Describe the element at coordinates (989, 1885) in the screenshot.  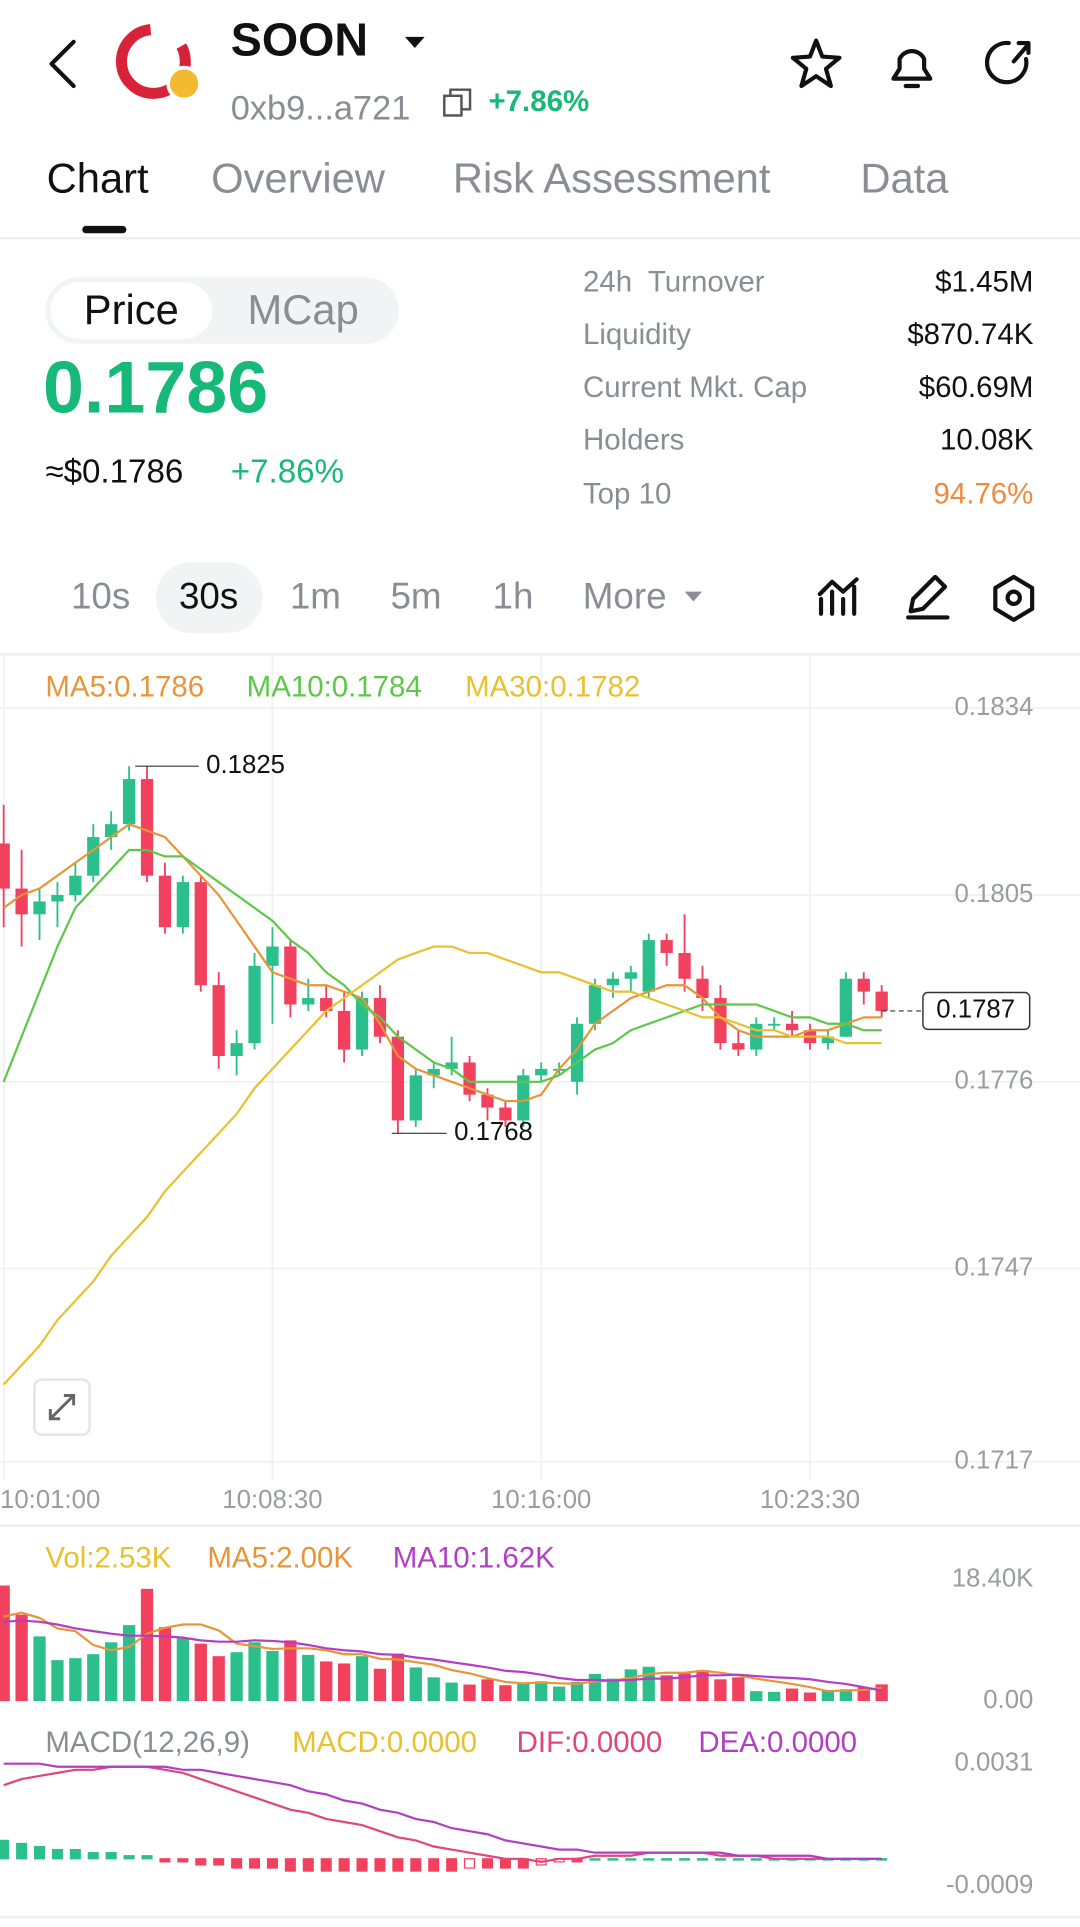
I see `y-tick-label: -0.0009` at that location.